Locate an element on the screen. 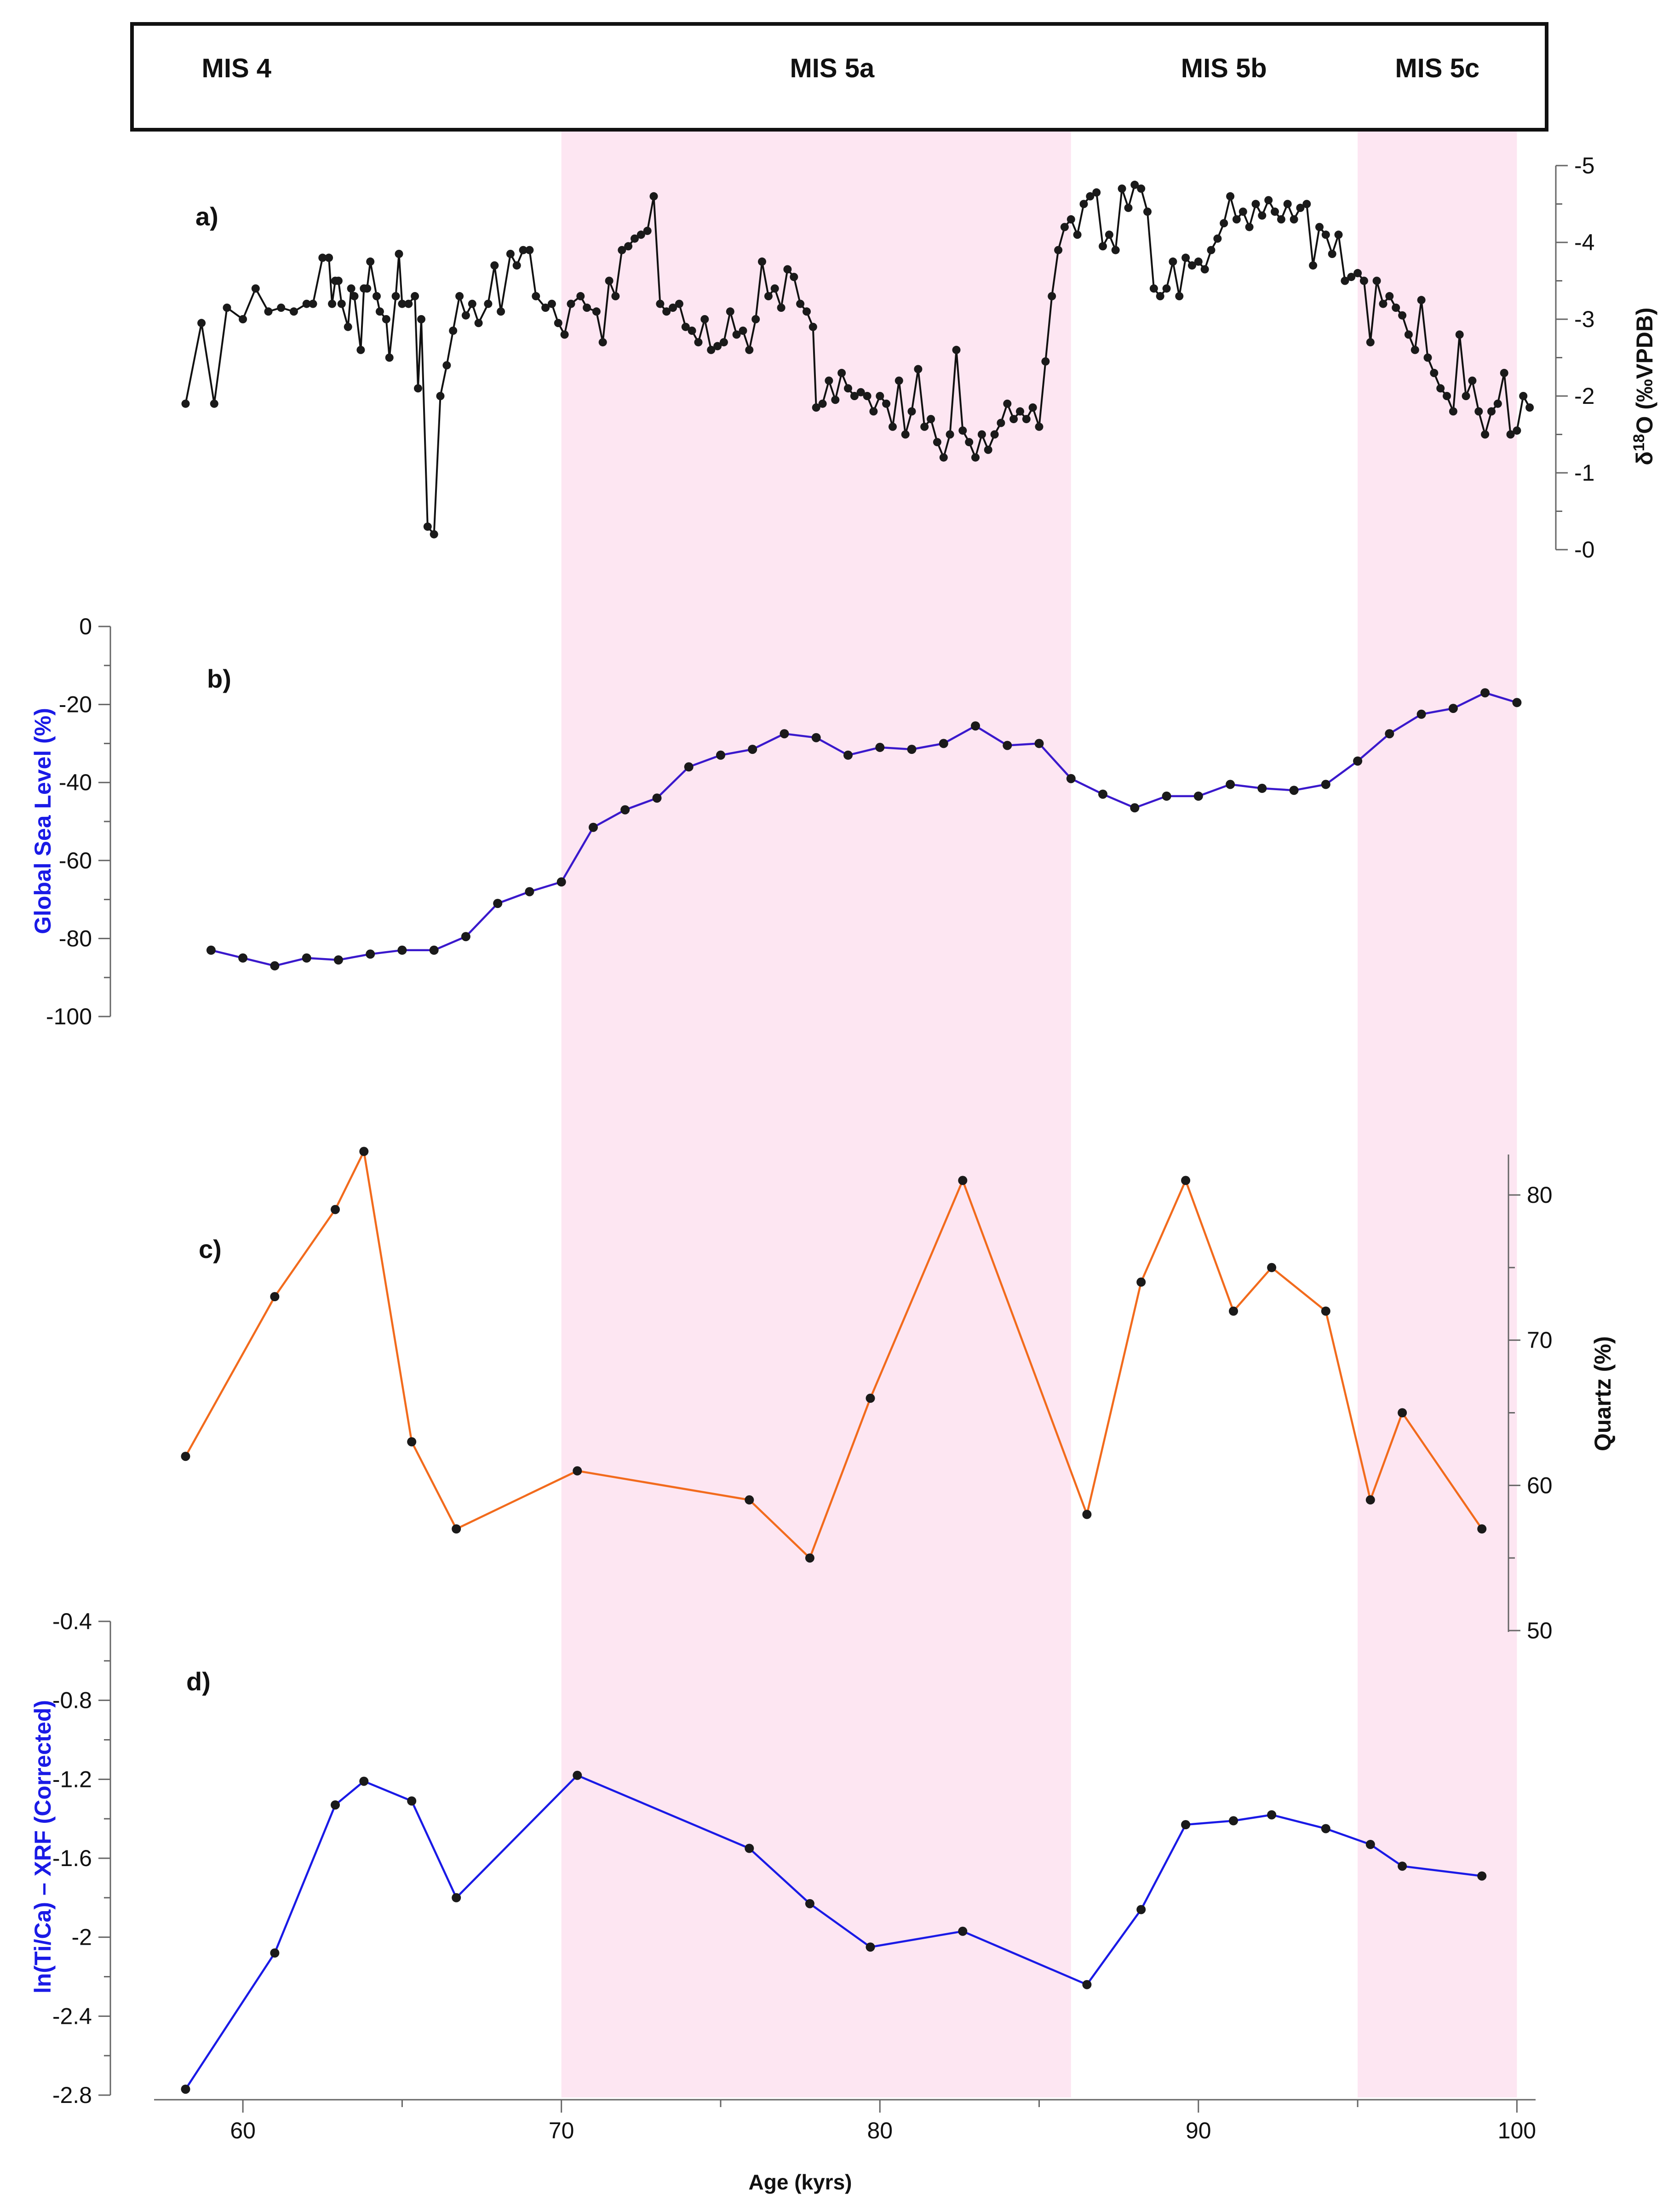 The width and height of the screenshot is (1680, 2200). panel-a-tick-label: -0 is located at coordinates (1584, 550).